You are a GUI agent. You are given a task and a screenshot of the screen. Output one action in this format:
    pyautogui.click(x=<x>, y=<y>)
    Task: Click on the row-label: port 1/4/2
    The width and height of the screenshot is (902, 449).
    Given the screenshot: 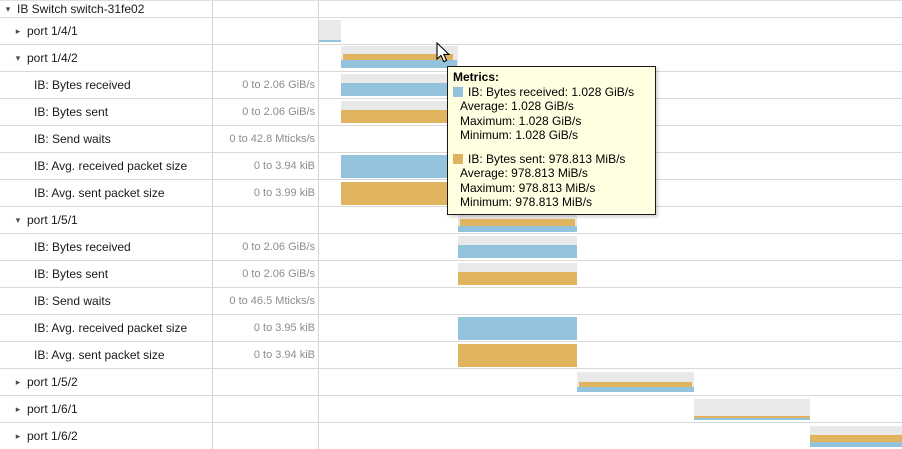 What is the action you would take?
    pyautogui.click(x=52, y=58)
    